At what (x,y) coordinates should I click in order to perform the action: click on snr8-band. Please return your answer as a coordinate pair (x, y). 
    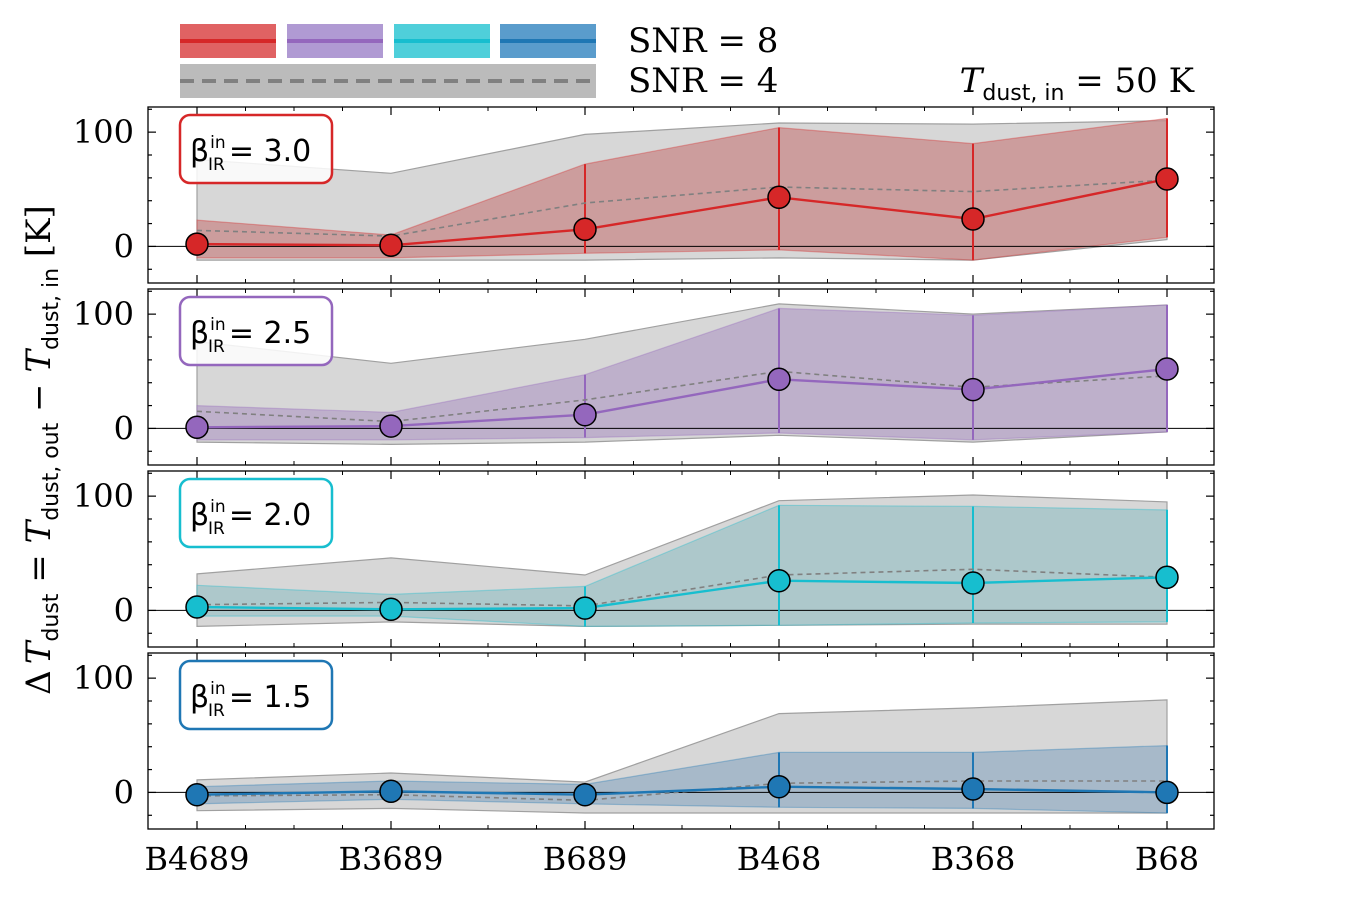
    Looking at the image, I should click on (682, 372).